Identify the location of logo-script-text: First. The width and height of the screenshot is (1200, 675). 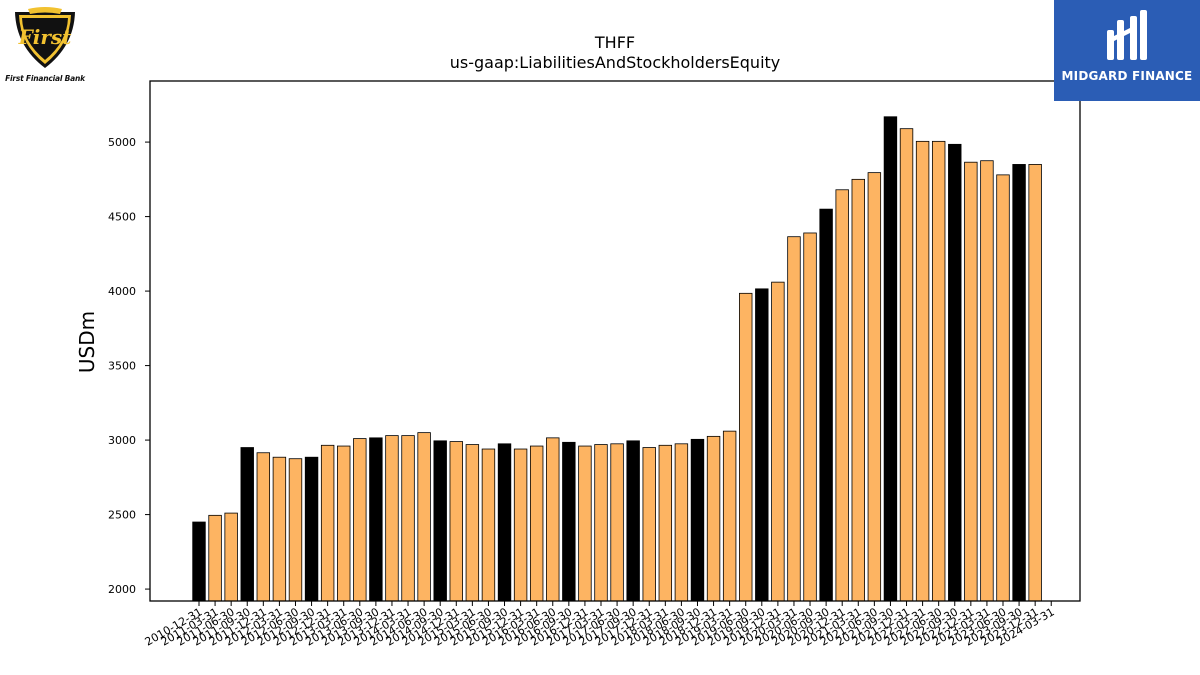
(45, 37).